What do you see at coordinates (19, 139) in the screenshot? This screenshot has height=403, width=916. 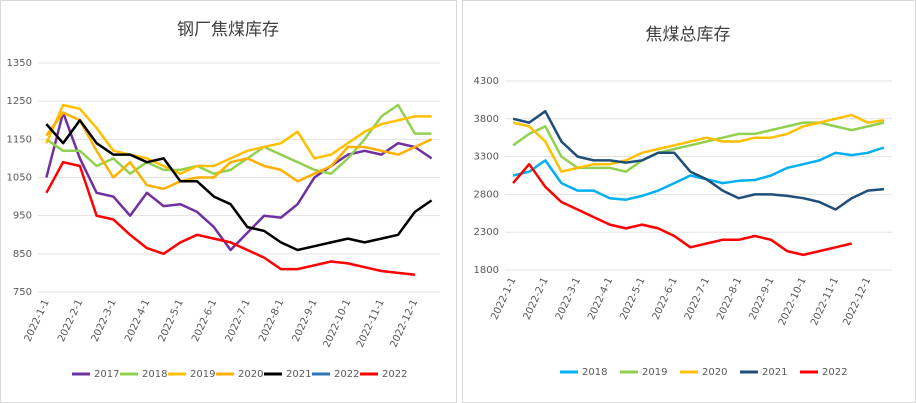 I see `y-tick-label: 1150` at bounding box center [19, 139].